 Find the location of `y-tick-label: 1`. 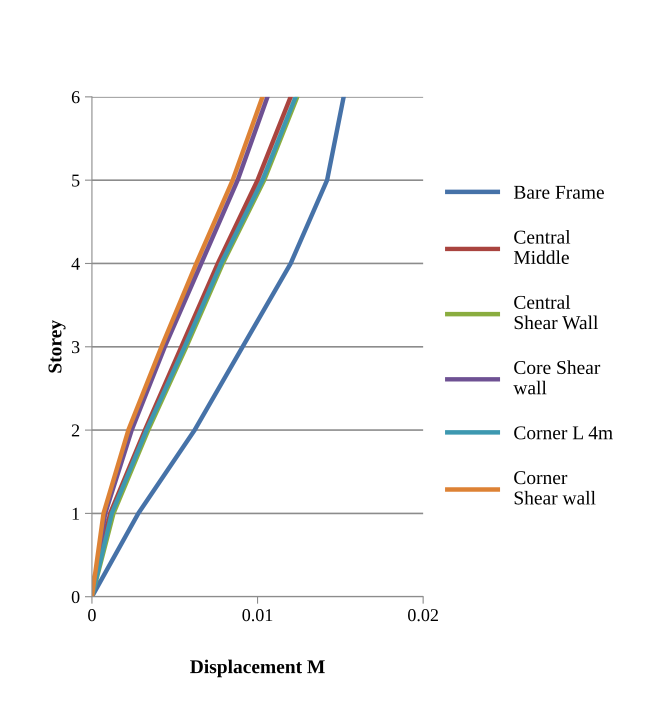

y-tick-label: 1 is located at coordinates (76, 514).